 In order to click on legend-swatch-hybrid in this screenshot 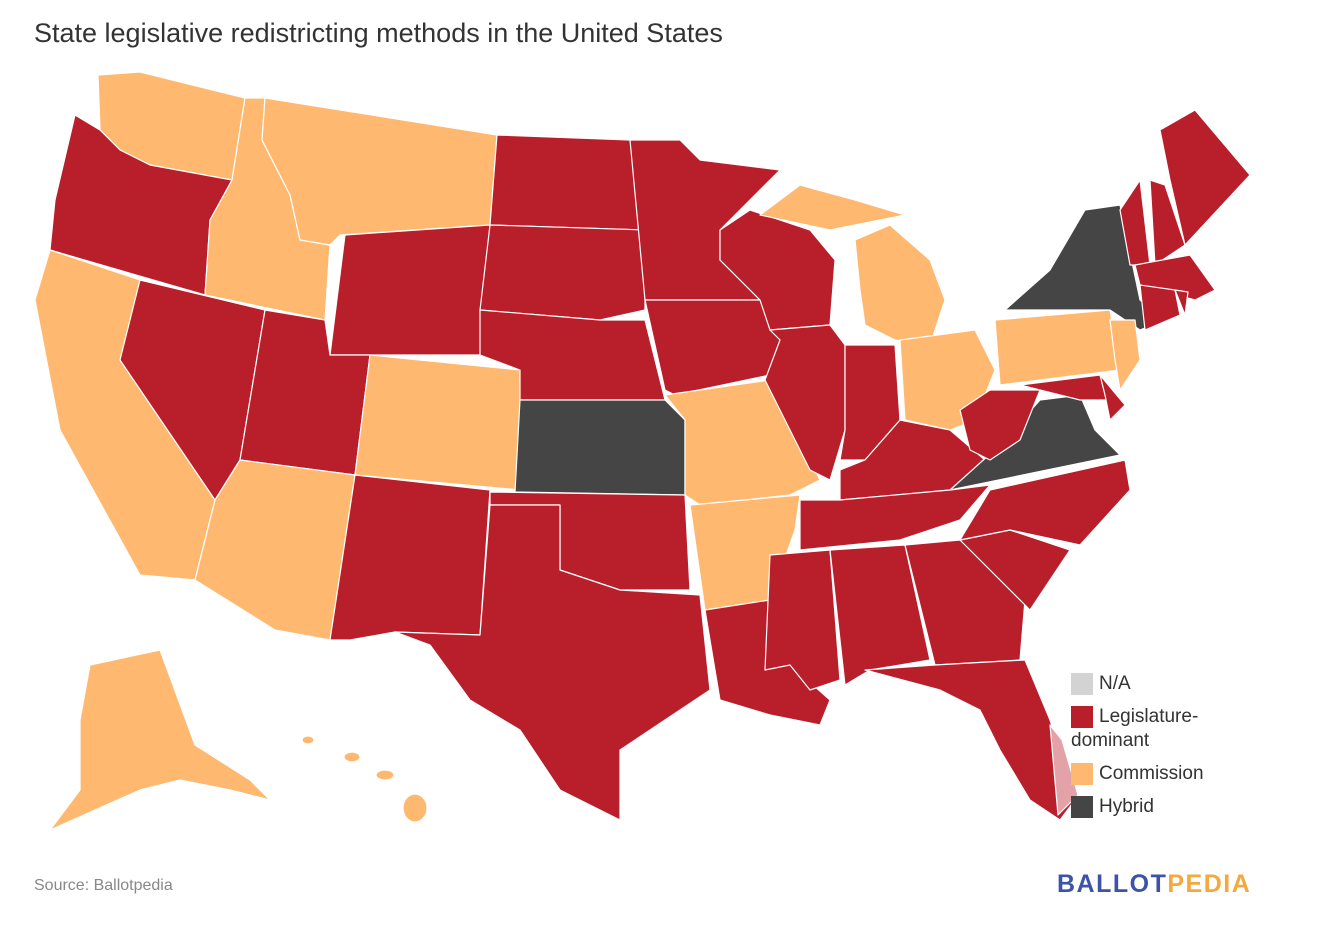, I will do `click(1082, 807)`.